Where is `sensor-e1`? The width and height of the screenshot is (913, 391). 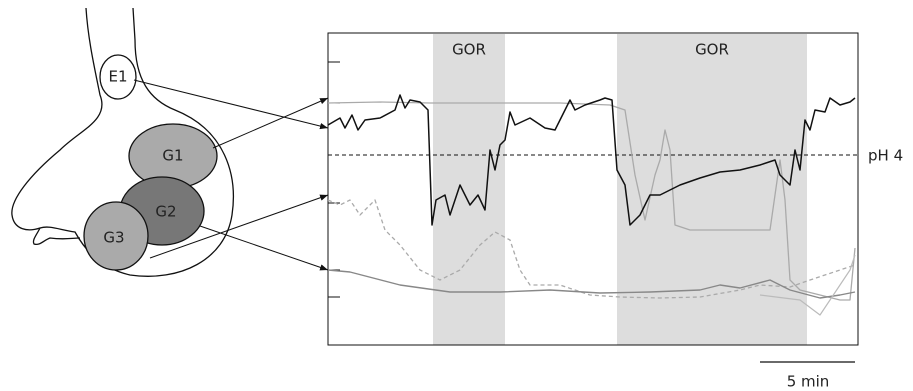
sensor-e1 is located at coordinates (118, 77).